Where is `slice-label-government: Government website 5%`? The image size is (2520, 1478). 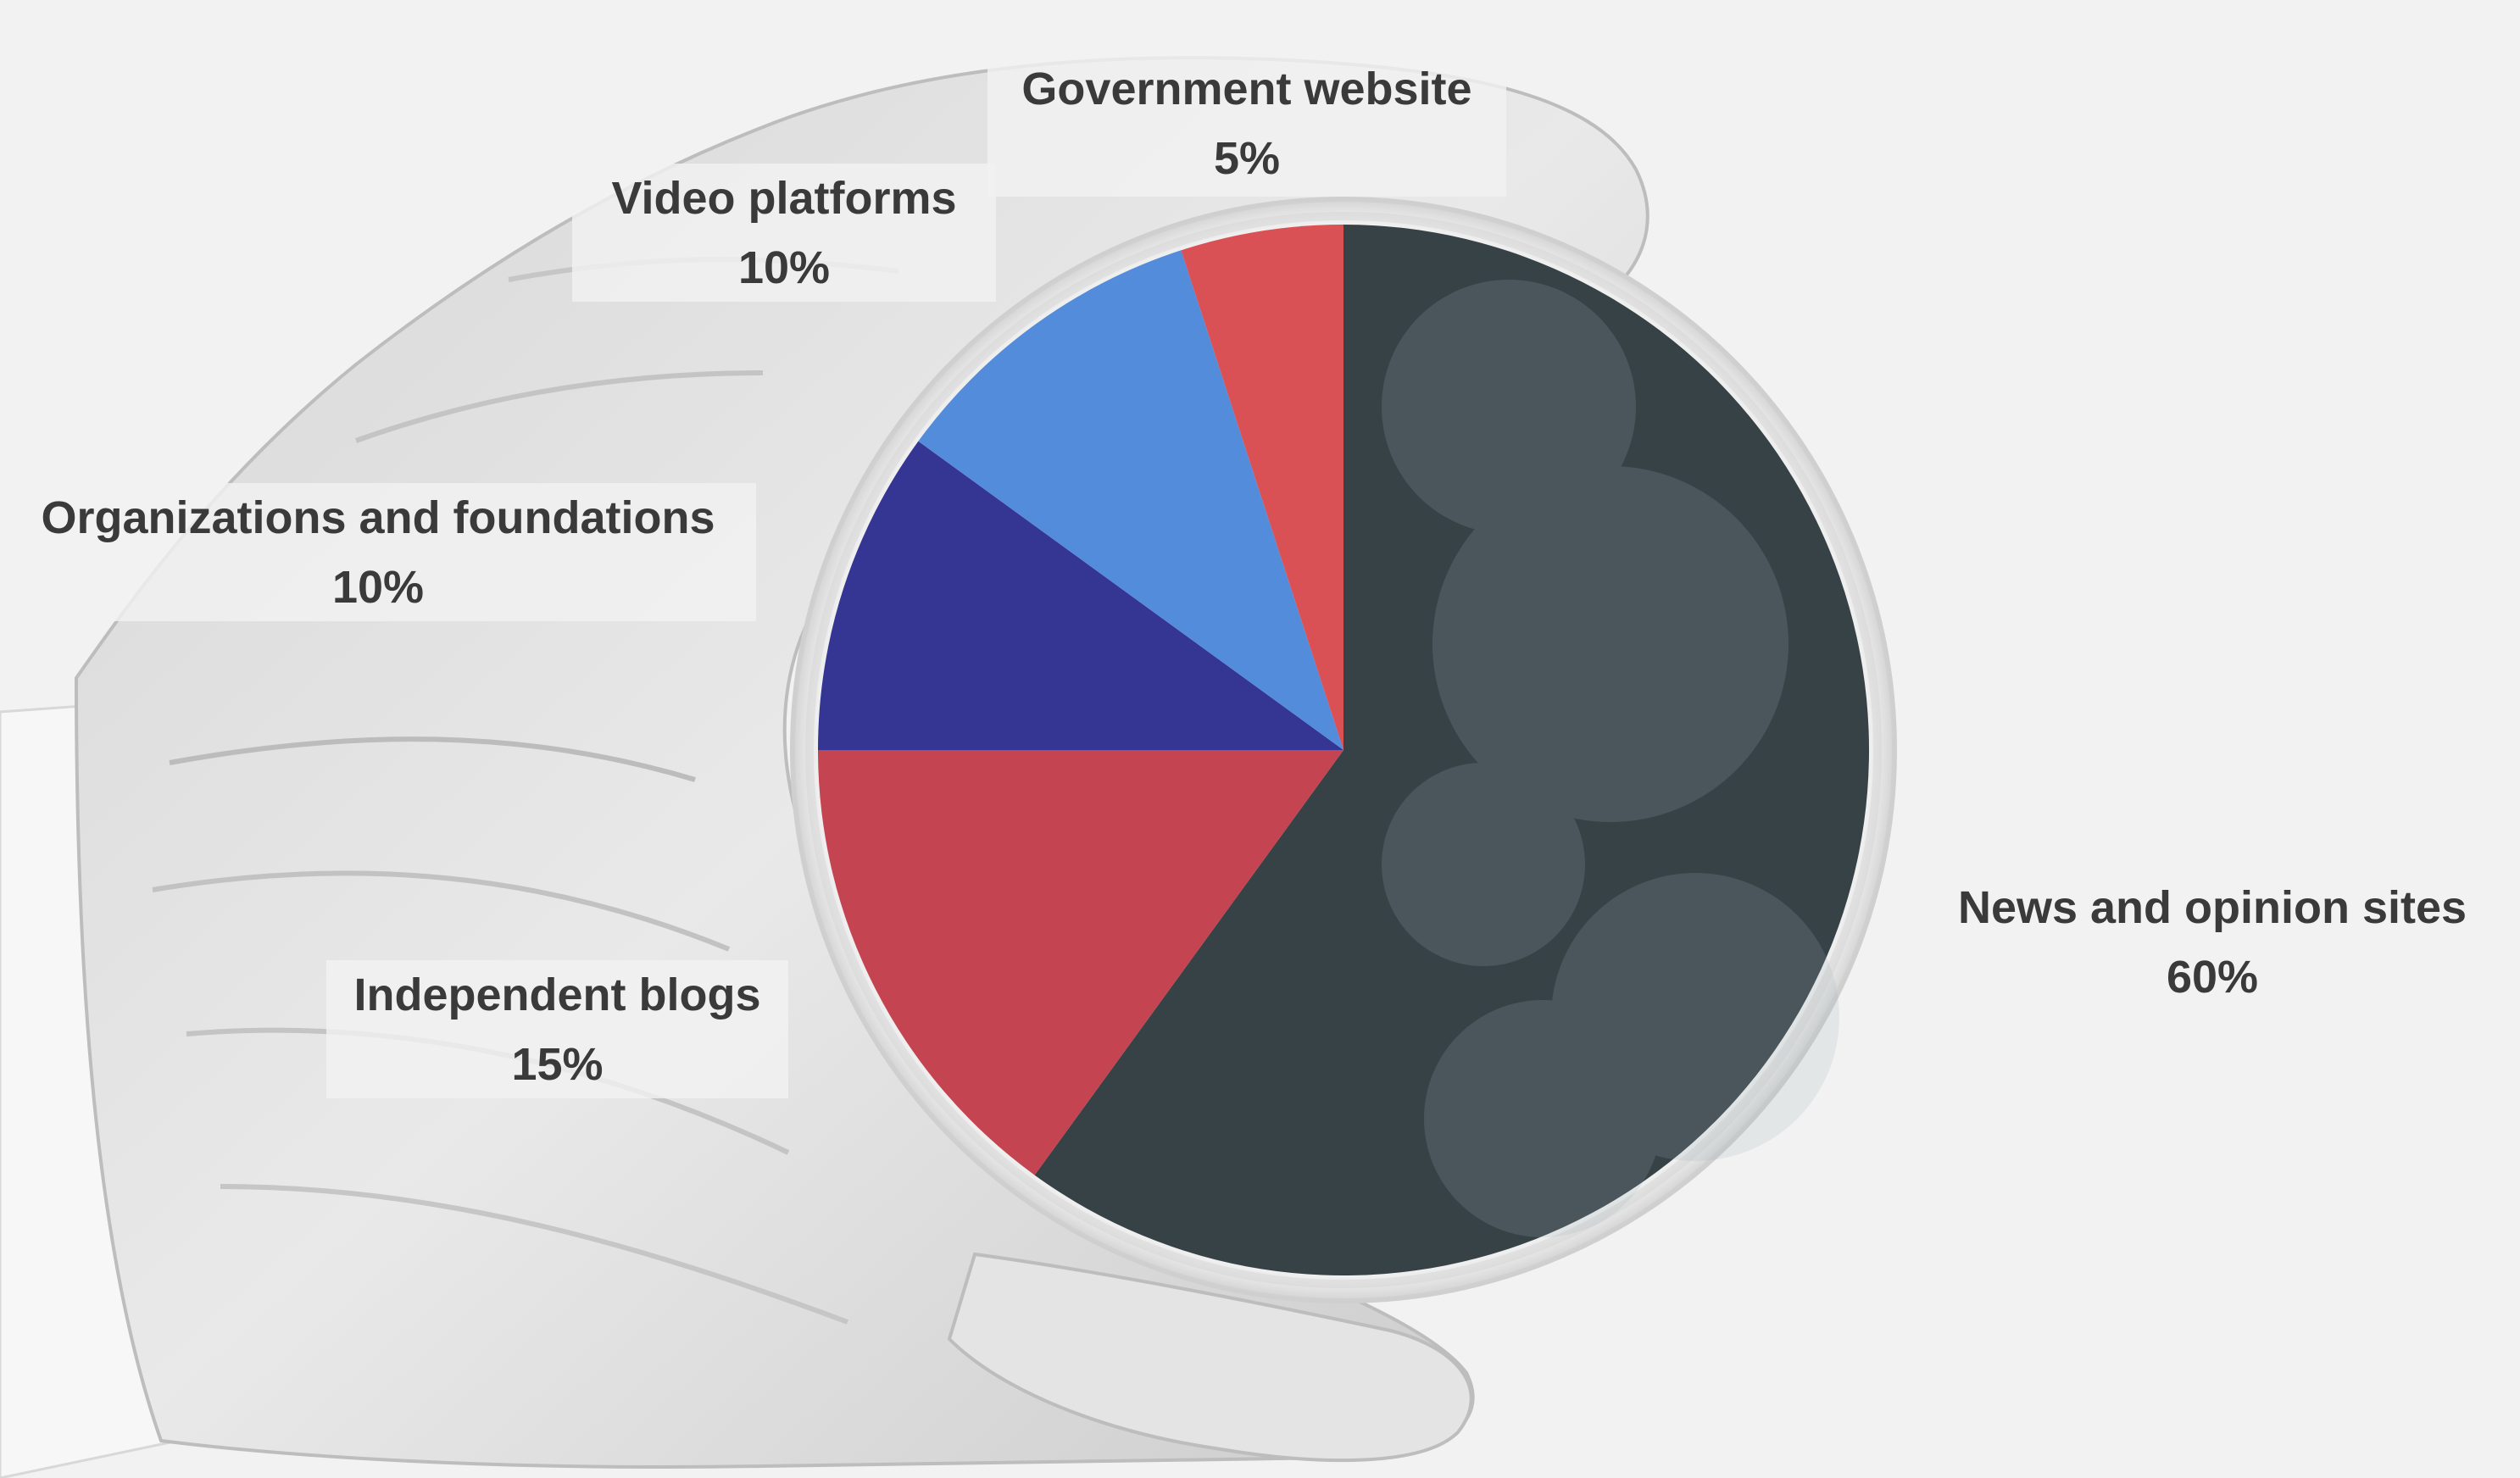
slice-label-government: Government website 5% is located at coordinates (1246, 126).